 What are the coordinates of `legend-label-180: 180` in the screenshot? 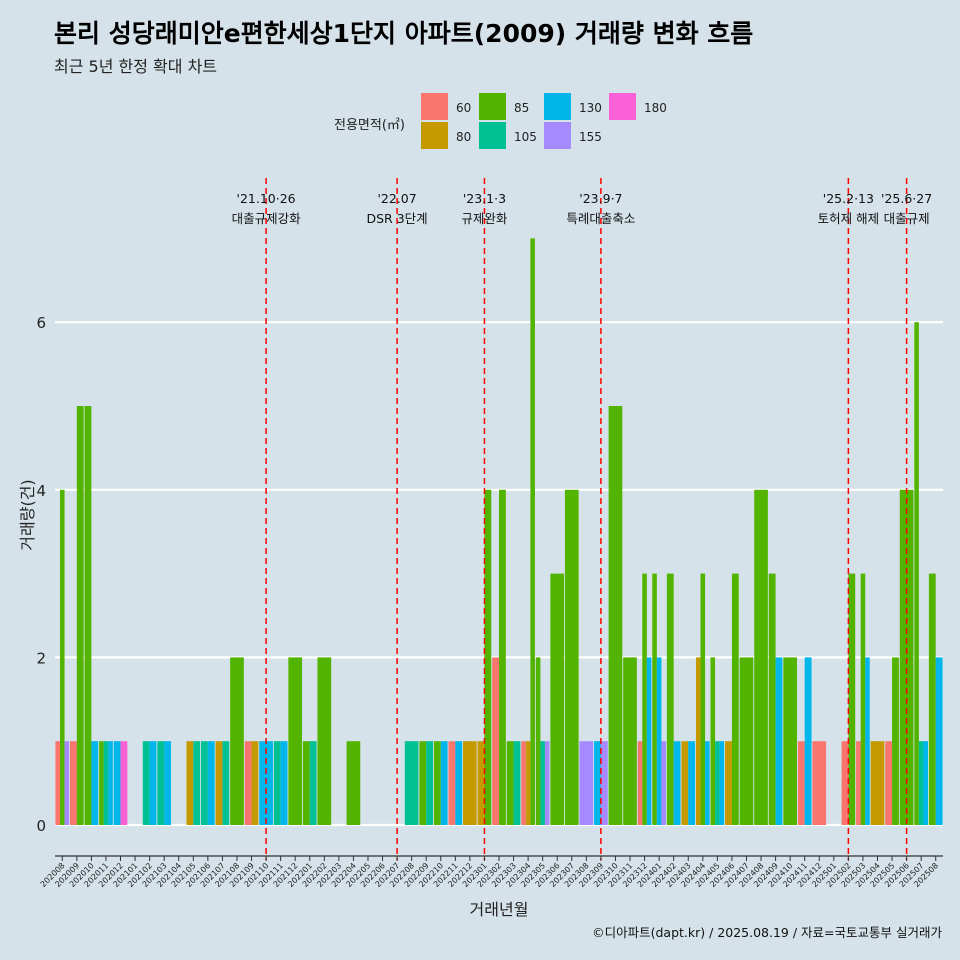 It's located at (655, 108).